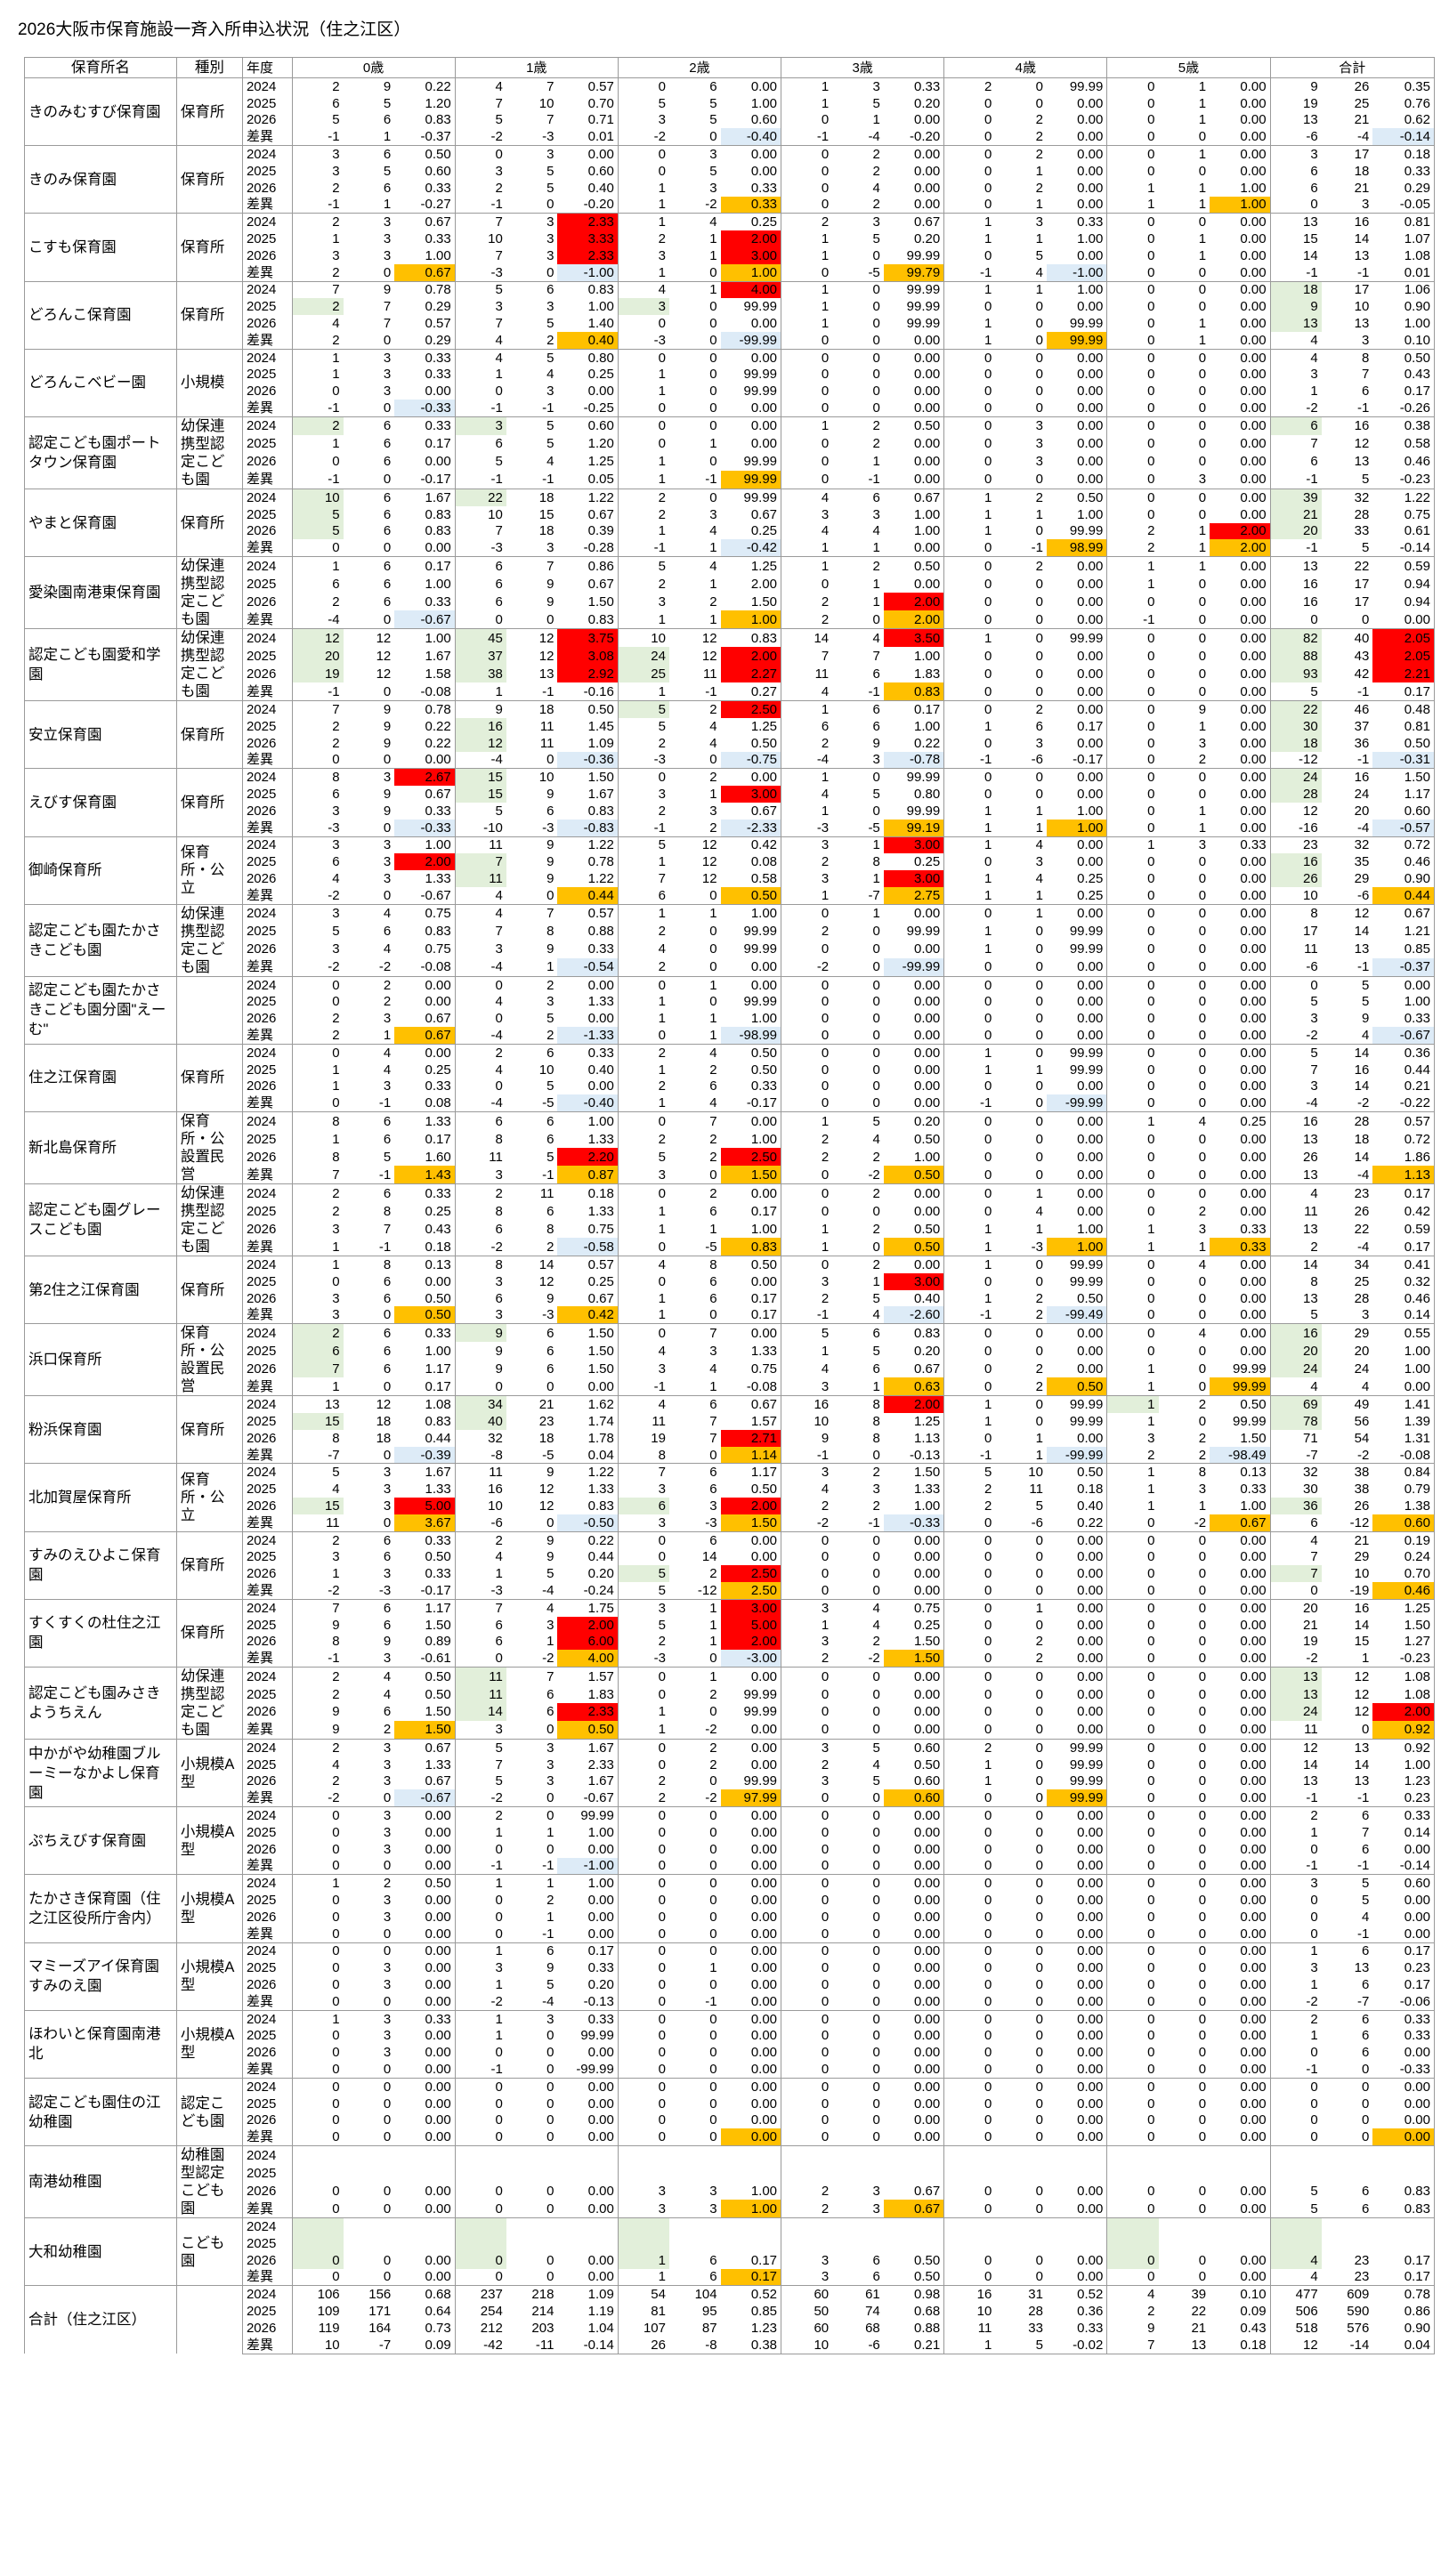  I want to click on capacity-cell: 2, so click(858, 566).